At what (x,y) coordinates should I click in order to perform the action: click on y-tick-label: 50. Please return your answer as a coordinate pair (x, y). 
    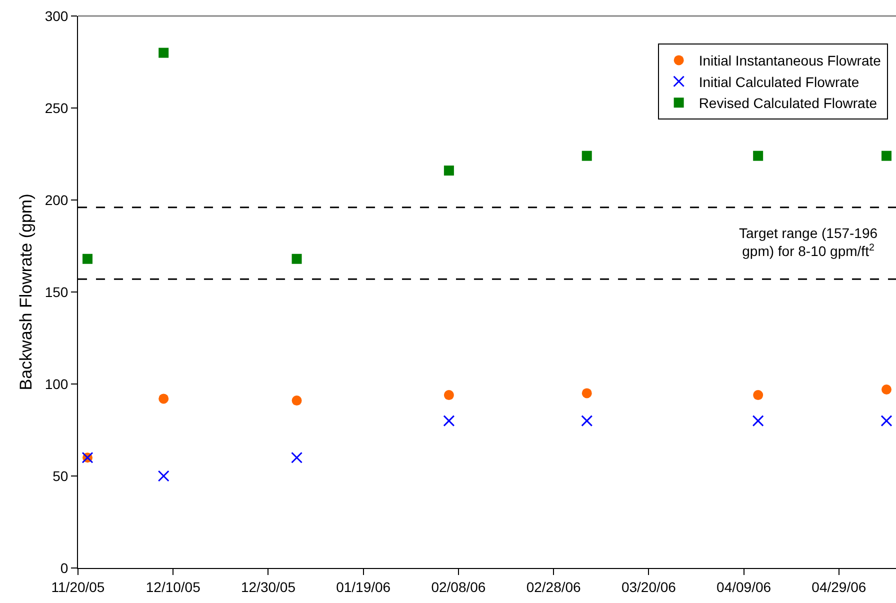
    Looking at the image, I should click on (60, 476).